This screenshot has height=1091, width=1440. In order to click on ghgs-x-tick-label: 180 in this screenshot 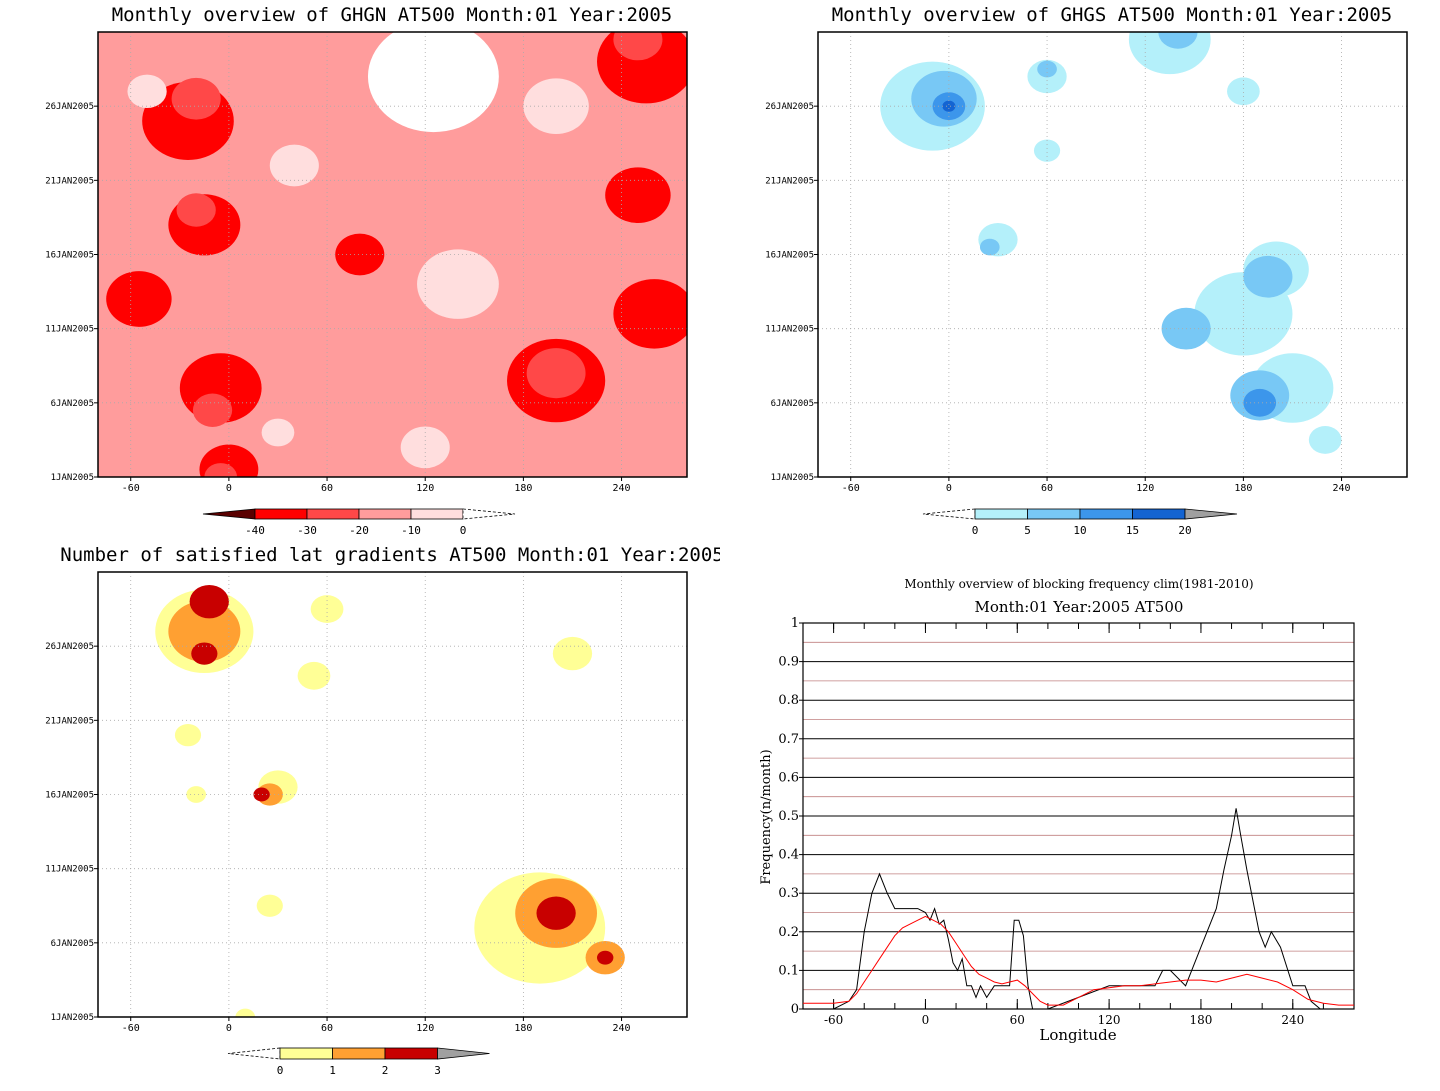, I will do `click(1243, 488)`.